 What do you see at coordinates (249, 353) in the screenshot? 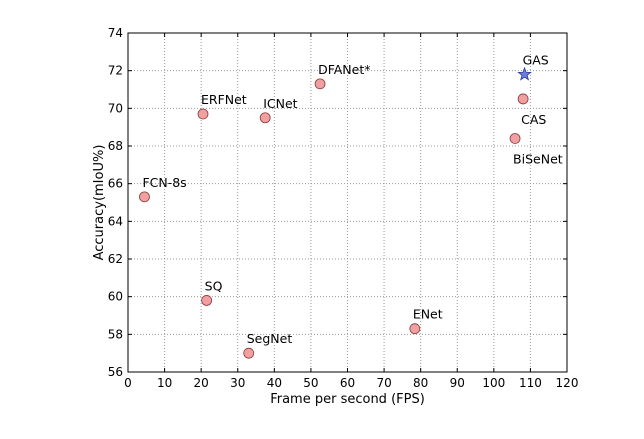
I see `point-segnet` at bounding box center [249, 353].